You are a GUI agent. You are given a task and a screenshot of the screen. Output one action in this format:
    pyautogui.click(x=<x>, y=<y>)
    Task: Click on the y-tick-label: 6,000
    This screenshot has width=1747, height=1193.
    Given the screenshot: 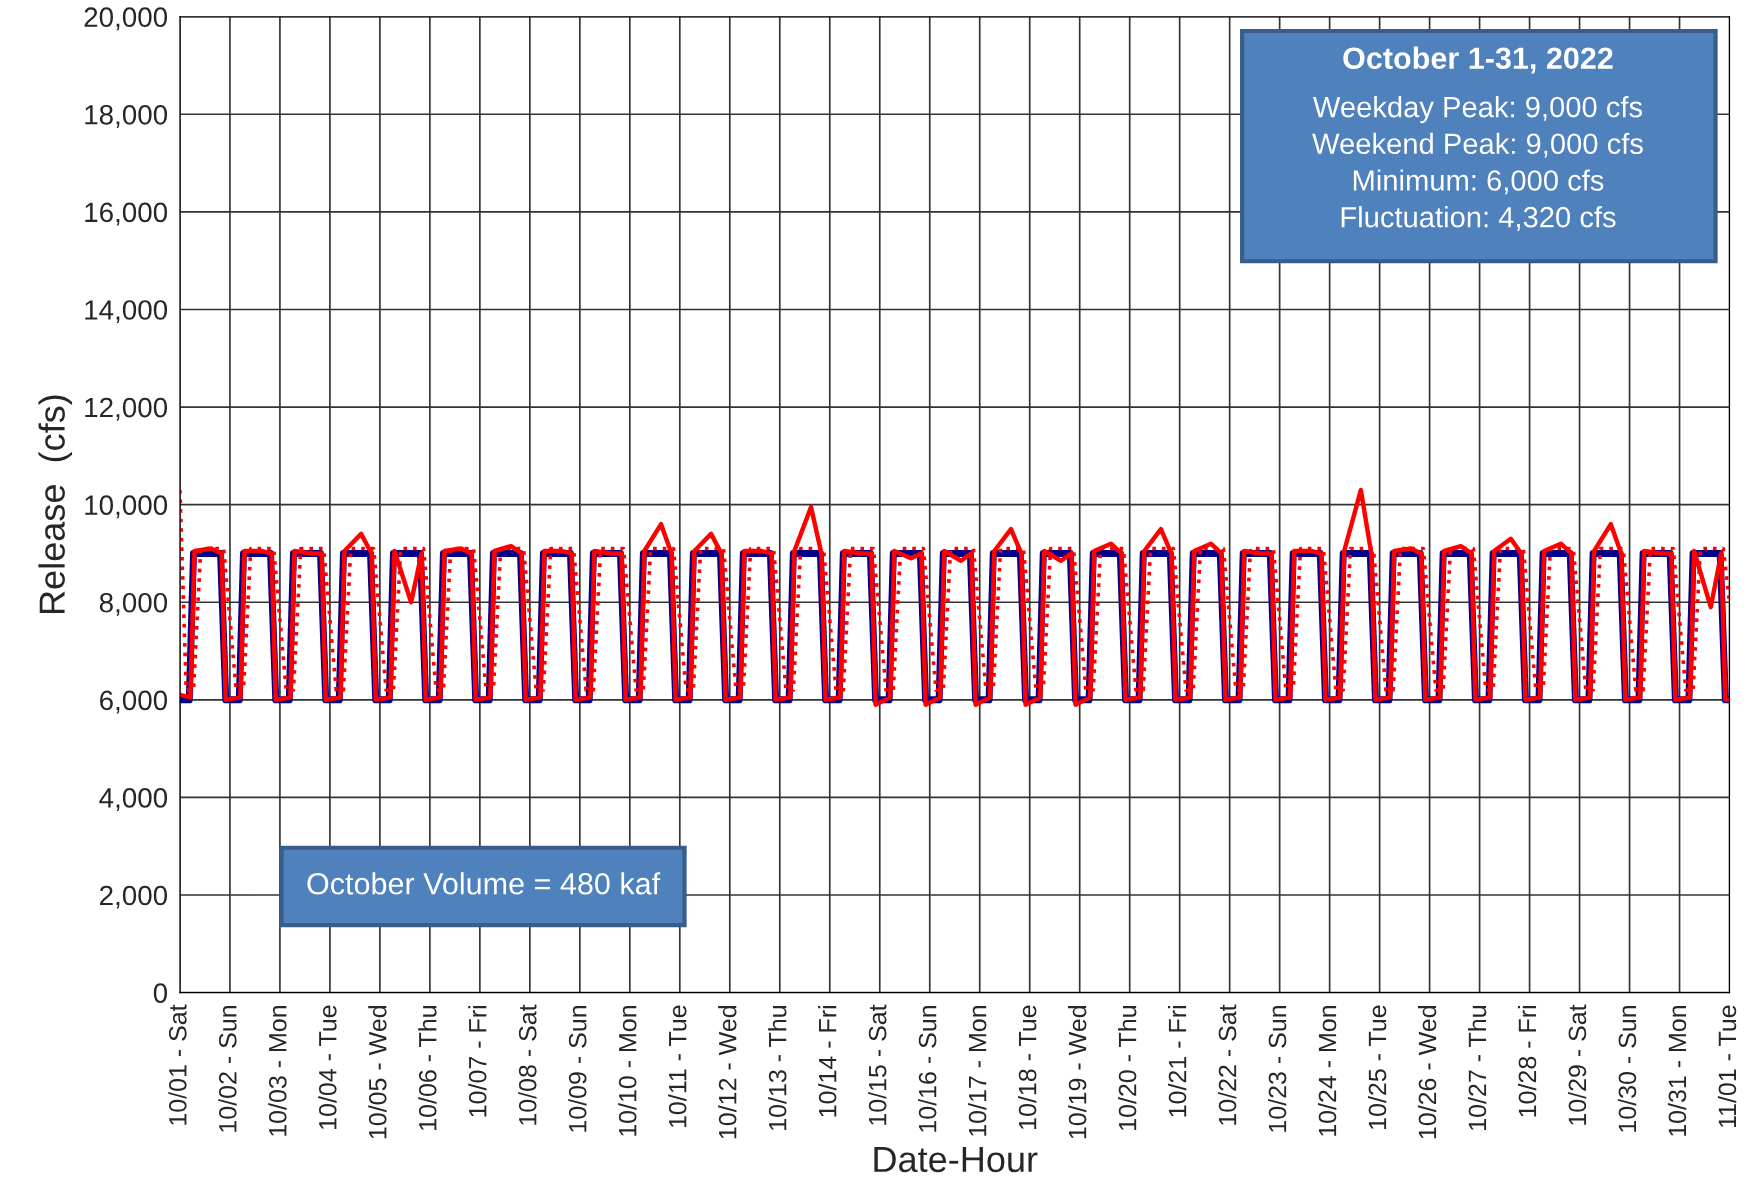 What is the action you would take?
    pyautogui.click(x=134, y=702)
    